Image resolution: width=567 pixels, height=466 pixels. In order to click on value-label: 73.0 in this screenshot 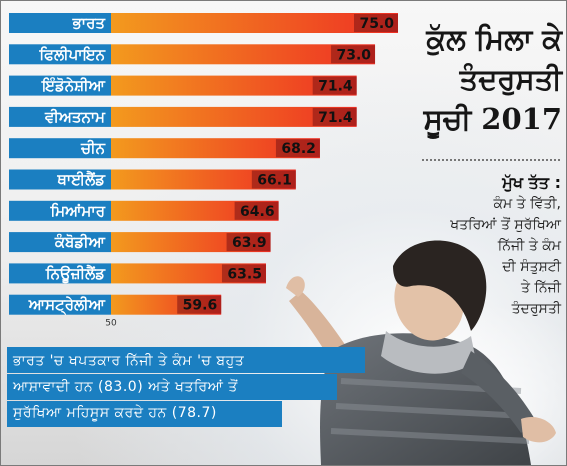, I will do `click(353, 55)`.